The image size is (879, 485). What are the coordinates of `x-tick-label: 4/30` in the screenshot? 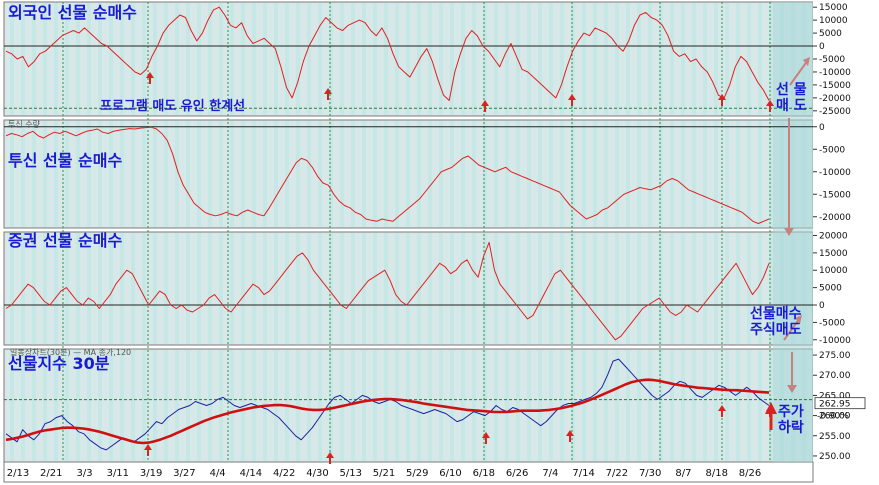 It's located at (317, 473).